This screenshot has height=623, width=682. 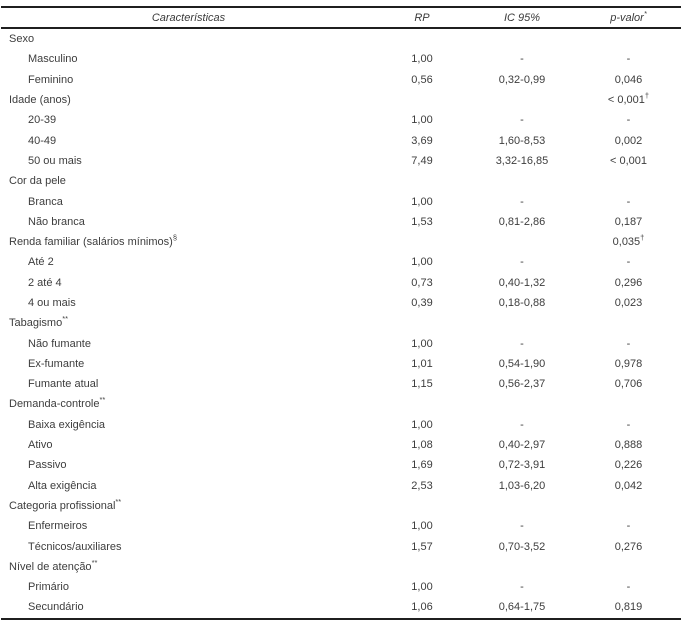 What do you see at coordinates (52, 303) in the screenshot?
I see `row-label: 4 ou mais` at bounding box center [52, 303].